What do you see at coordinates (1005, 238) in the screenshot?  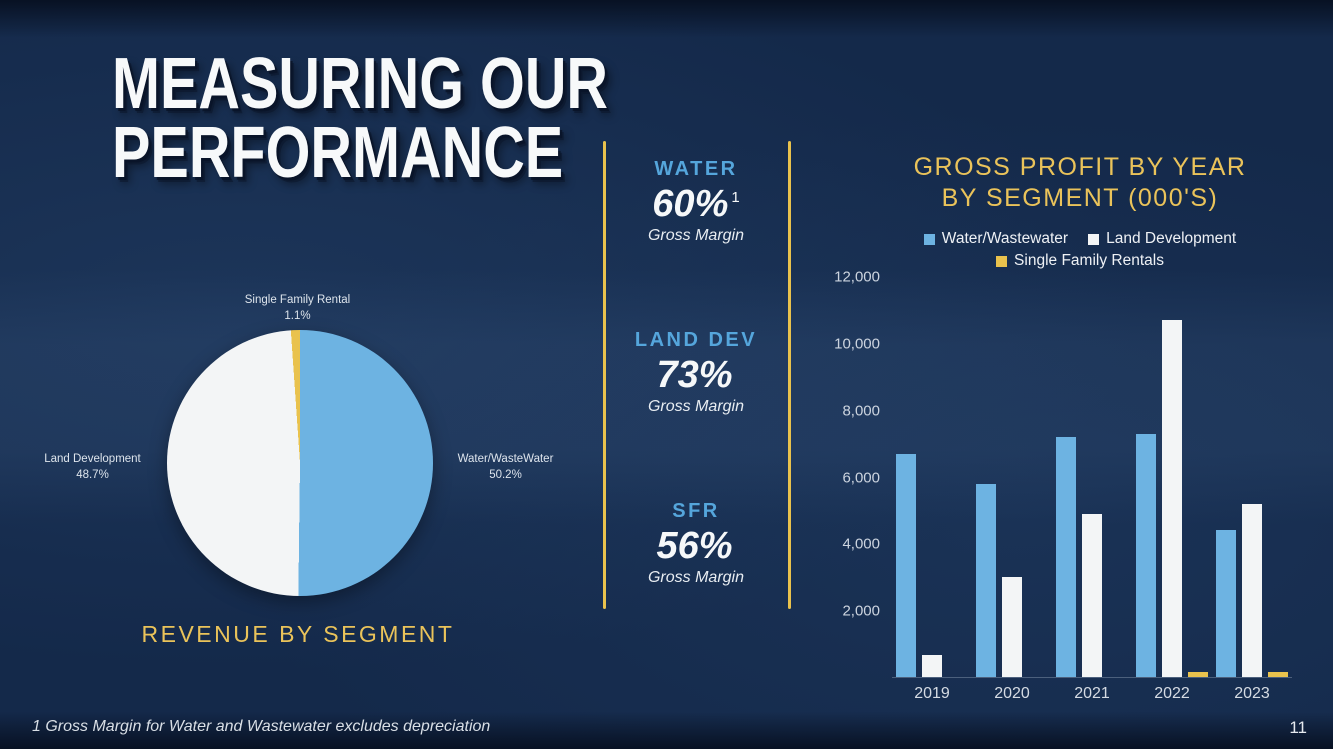 I see `legend-label: Water/Wastewater` at bounding box center [1005, 238].